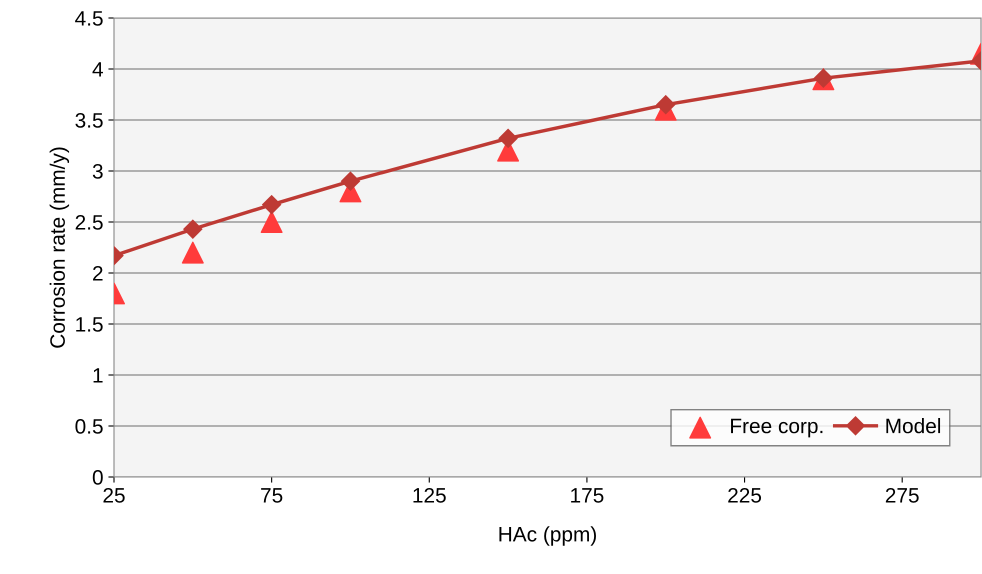 This screenshot has height=574, width=982. Describe the element at coordinates (587, 495) in the screenshot. I see `x-tick-label: 175` at that location.